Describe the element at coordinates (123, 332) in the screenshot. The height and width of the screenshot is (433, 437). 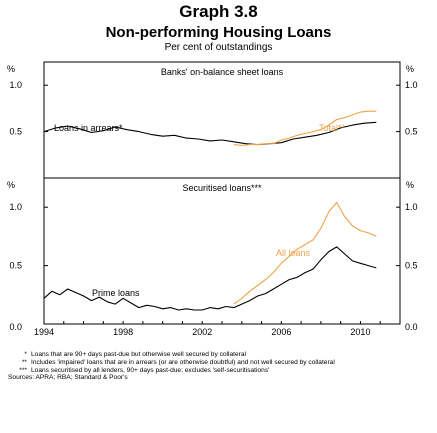
I see `x-tick-label: 1998` at that location.